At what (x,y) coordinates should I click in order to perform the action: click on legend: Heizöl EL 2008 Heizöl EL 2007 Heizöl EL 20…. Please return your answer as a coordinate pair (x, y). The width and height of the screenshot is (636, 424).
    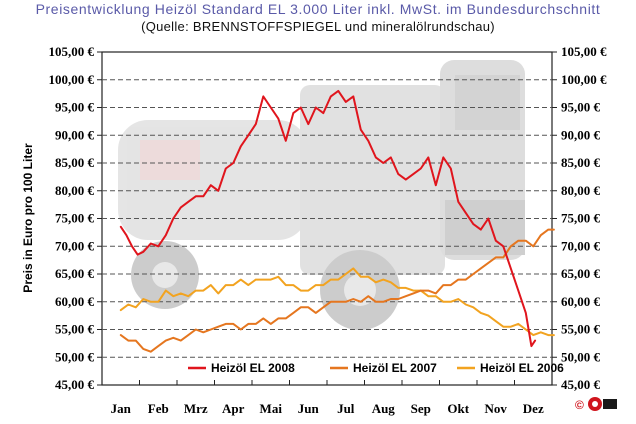
    Looking at the image, I should click on (376, 368).